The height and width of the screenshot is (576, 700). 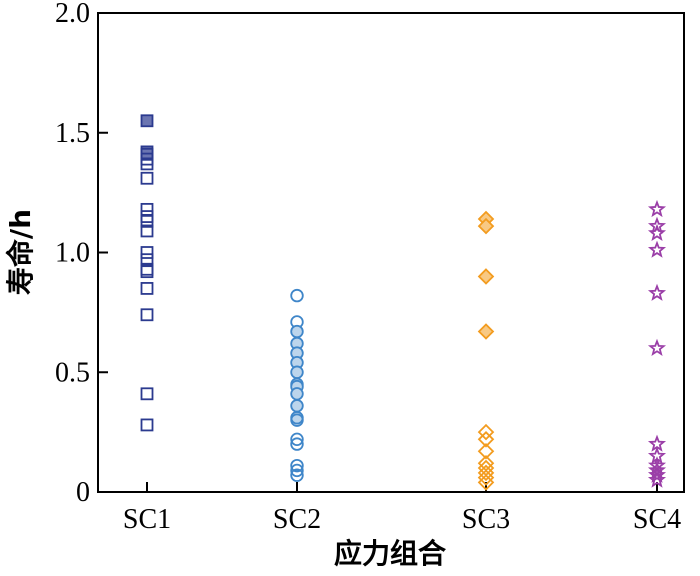 What do you see at coordinates (390, 553) in the screenshot?
I see `x-axis-title: 应力组合` at bounding box center [390, 553].